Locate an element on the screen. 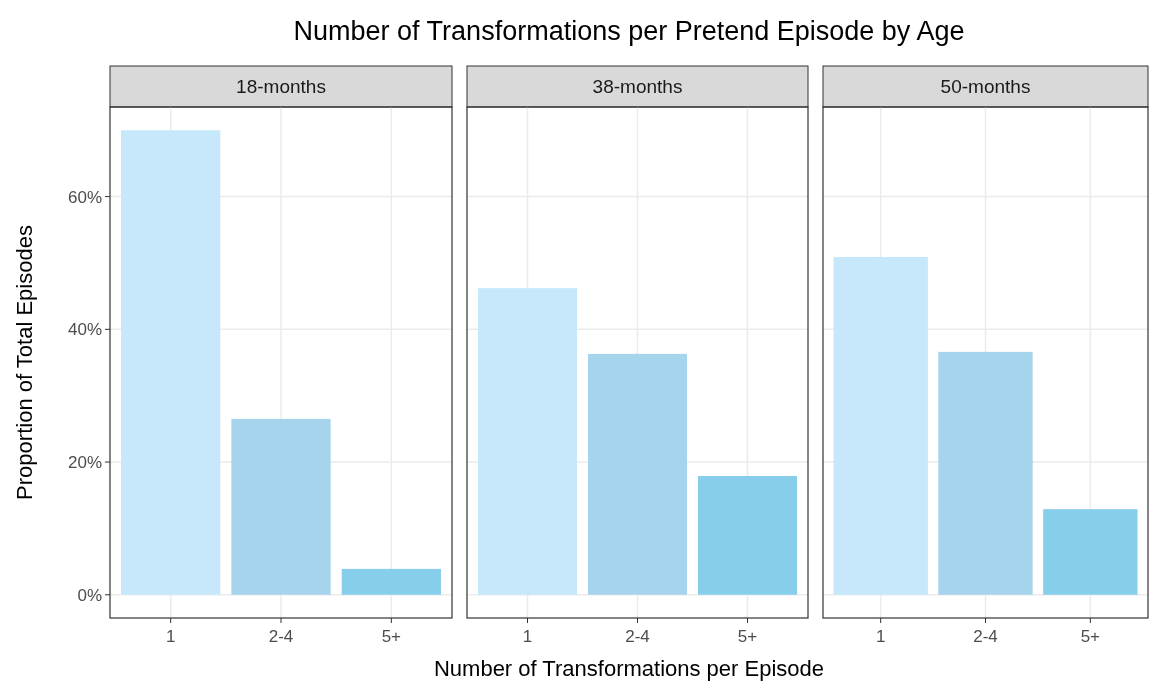 This screenshot has height=692, width=1157. y-tick-label: 60% is located at coordinates (84, 197).